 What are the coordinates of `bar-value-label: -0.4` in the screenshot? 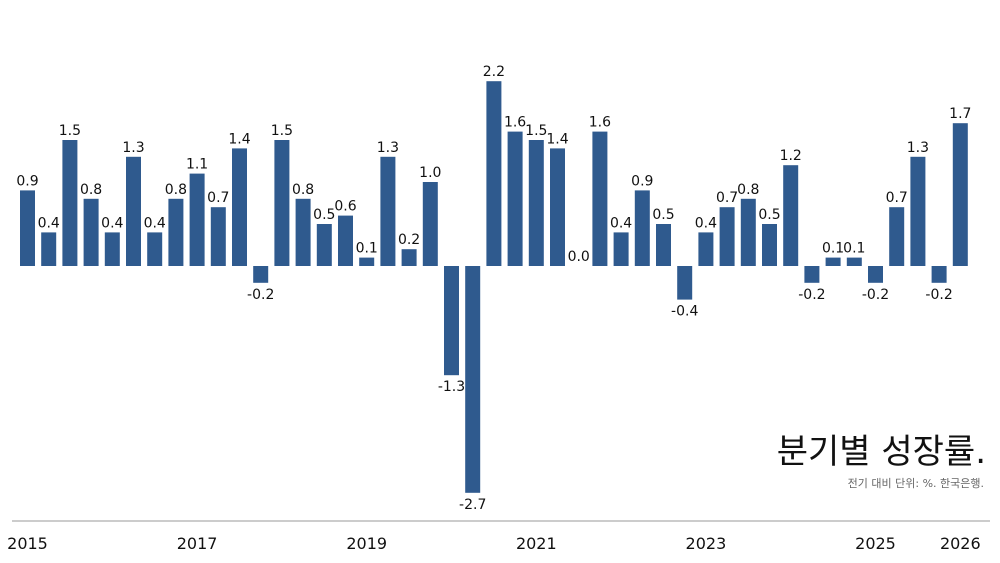 It's located at (684, 312).